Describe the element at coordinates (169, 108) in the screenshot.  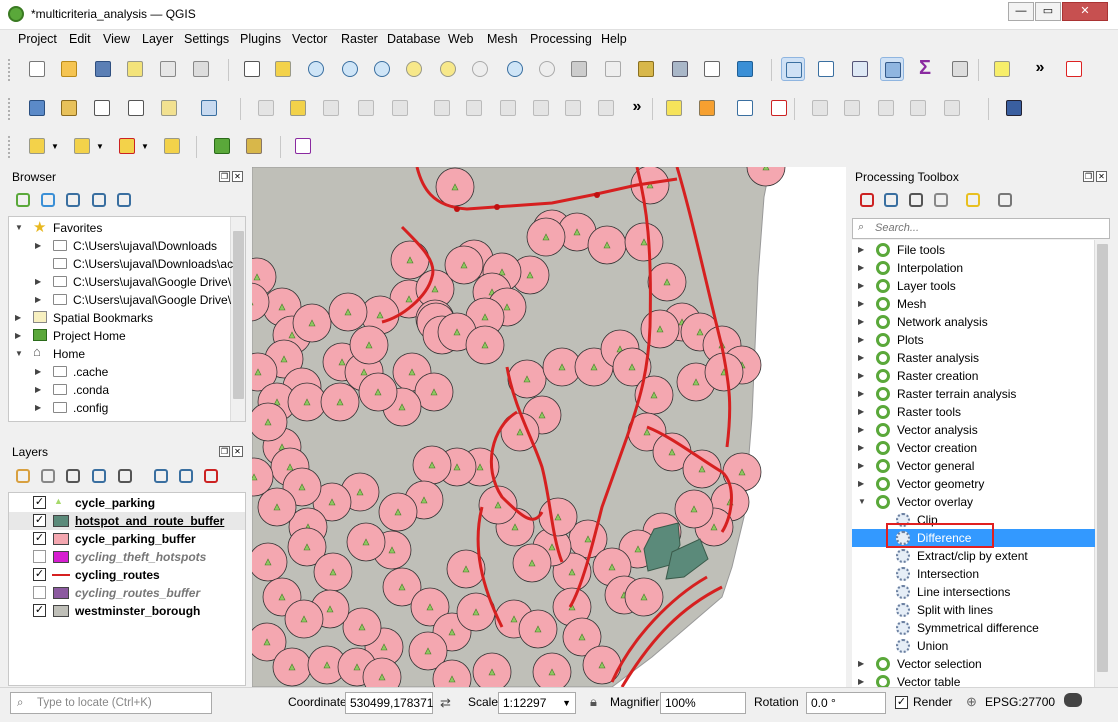
I see `temp-layer-button` at that location.